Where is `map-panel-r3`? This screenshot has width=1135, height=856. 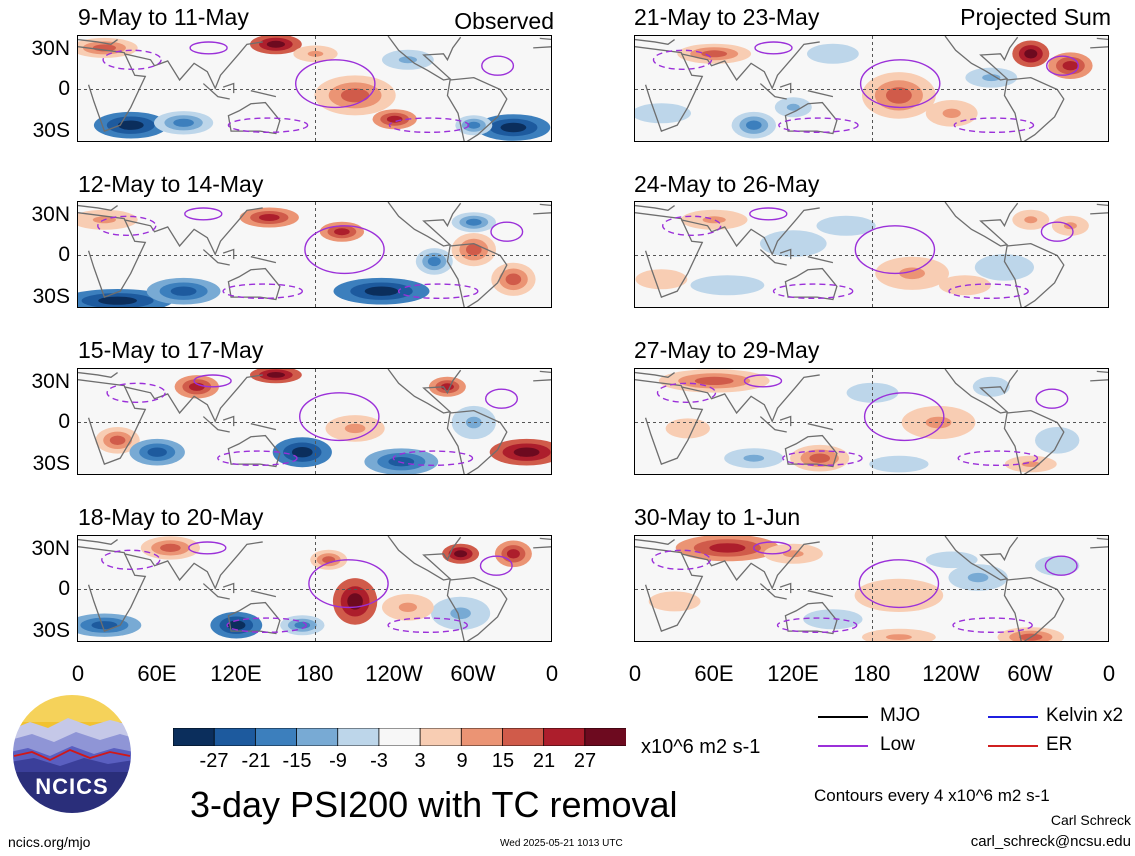 map-panel-r3 is located at coordinates (871, 588).